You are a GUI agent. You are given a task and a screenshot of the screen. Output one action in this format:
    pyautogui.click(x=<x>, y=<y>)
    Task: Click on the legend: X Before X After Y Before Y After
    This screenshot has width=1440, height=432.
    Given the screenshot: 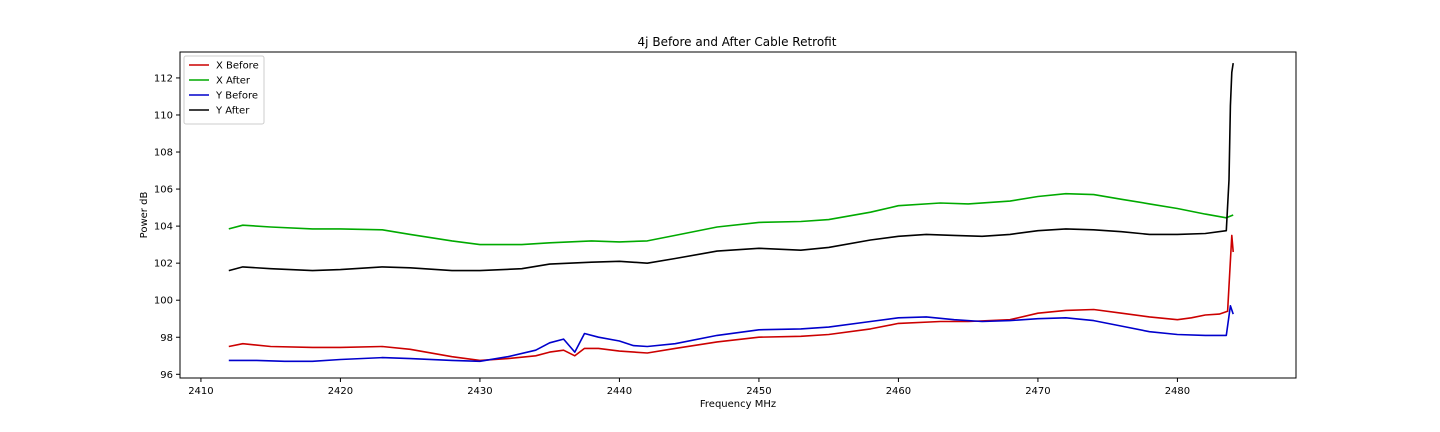 What is the action you would take?
    pyautogui.click(x=224, y=90)
    